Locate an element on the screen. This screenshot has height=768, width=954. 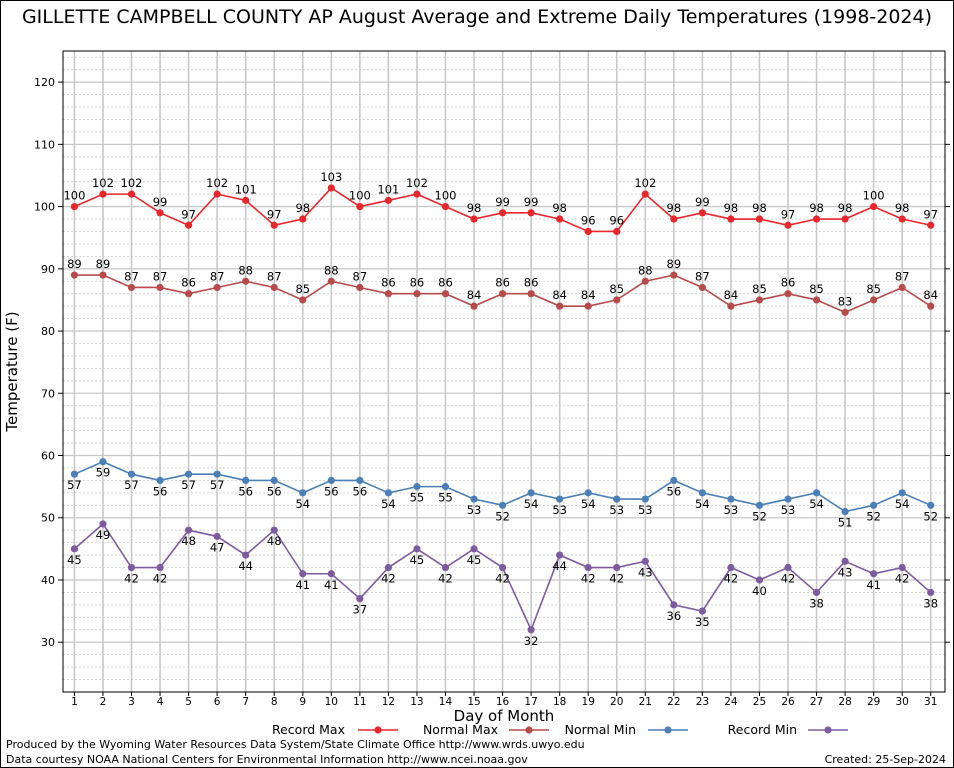
data-label: 42 is located at coordinates (160, 579).